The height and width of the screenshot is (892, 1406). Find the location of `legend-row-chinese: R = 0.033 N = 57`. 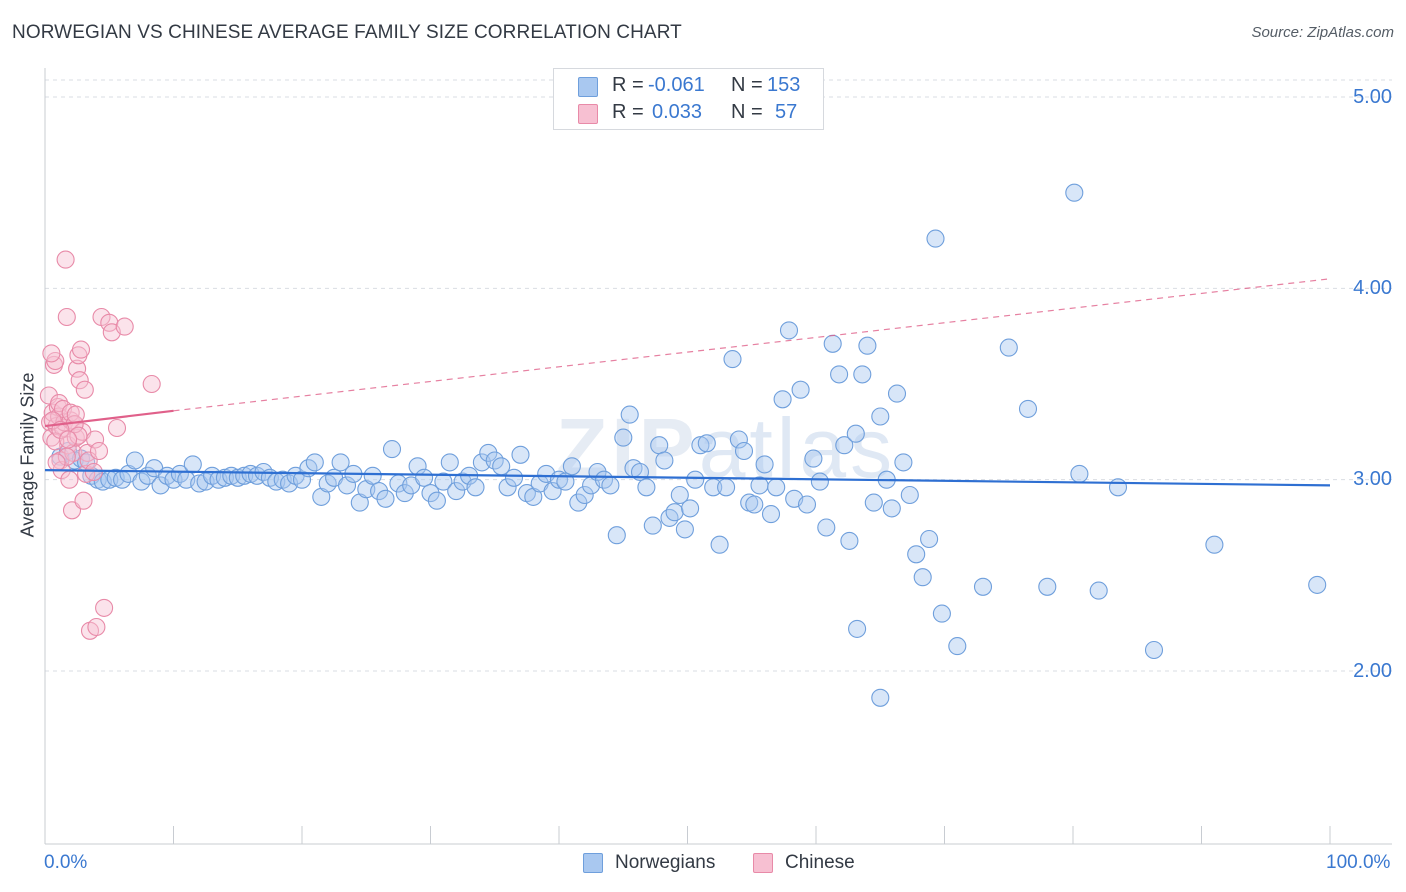

legend-row-chinese: R = 0.033 N = 57 is located at coordinates (688, 114).